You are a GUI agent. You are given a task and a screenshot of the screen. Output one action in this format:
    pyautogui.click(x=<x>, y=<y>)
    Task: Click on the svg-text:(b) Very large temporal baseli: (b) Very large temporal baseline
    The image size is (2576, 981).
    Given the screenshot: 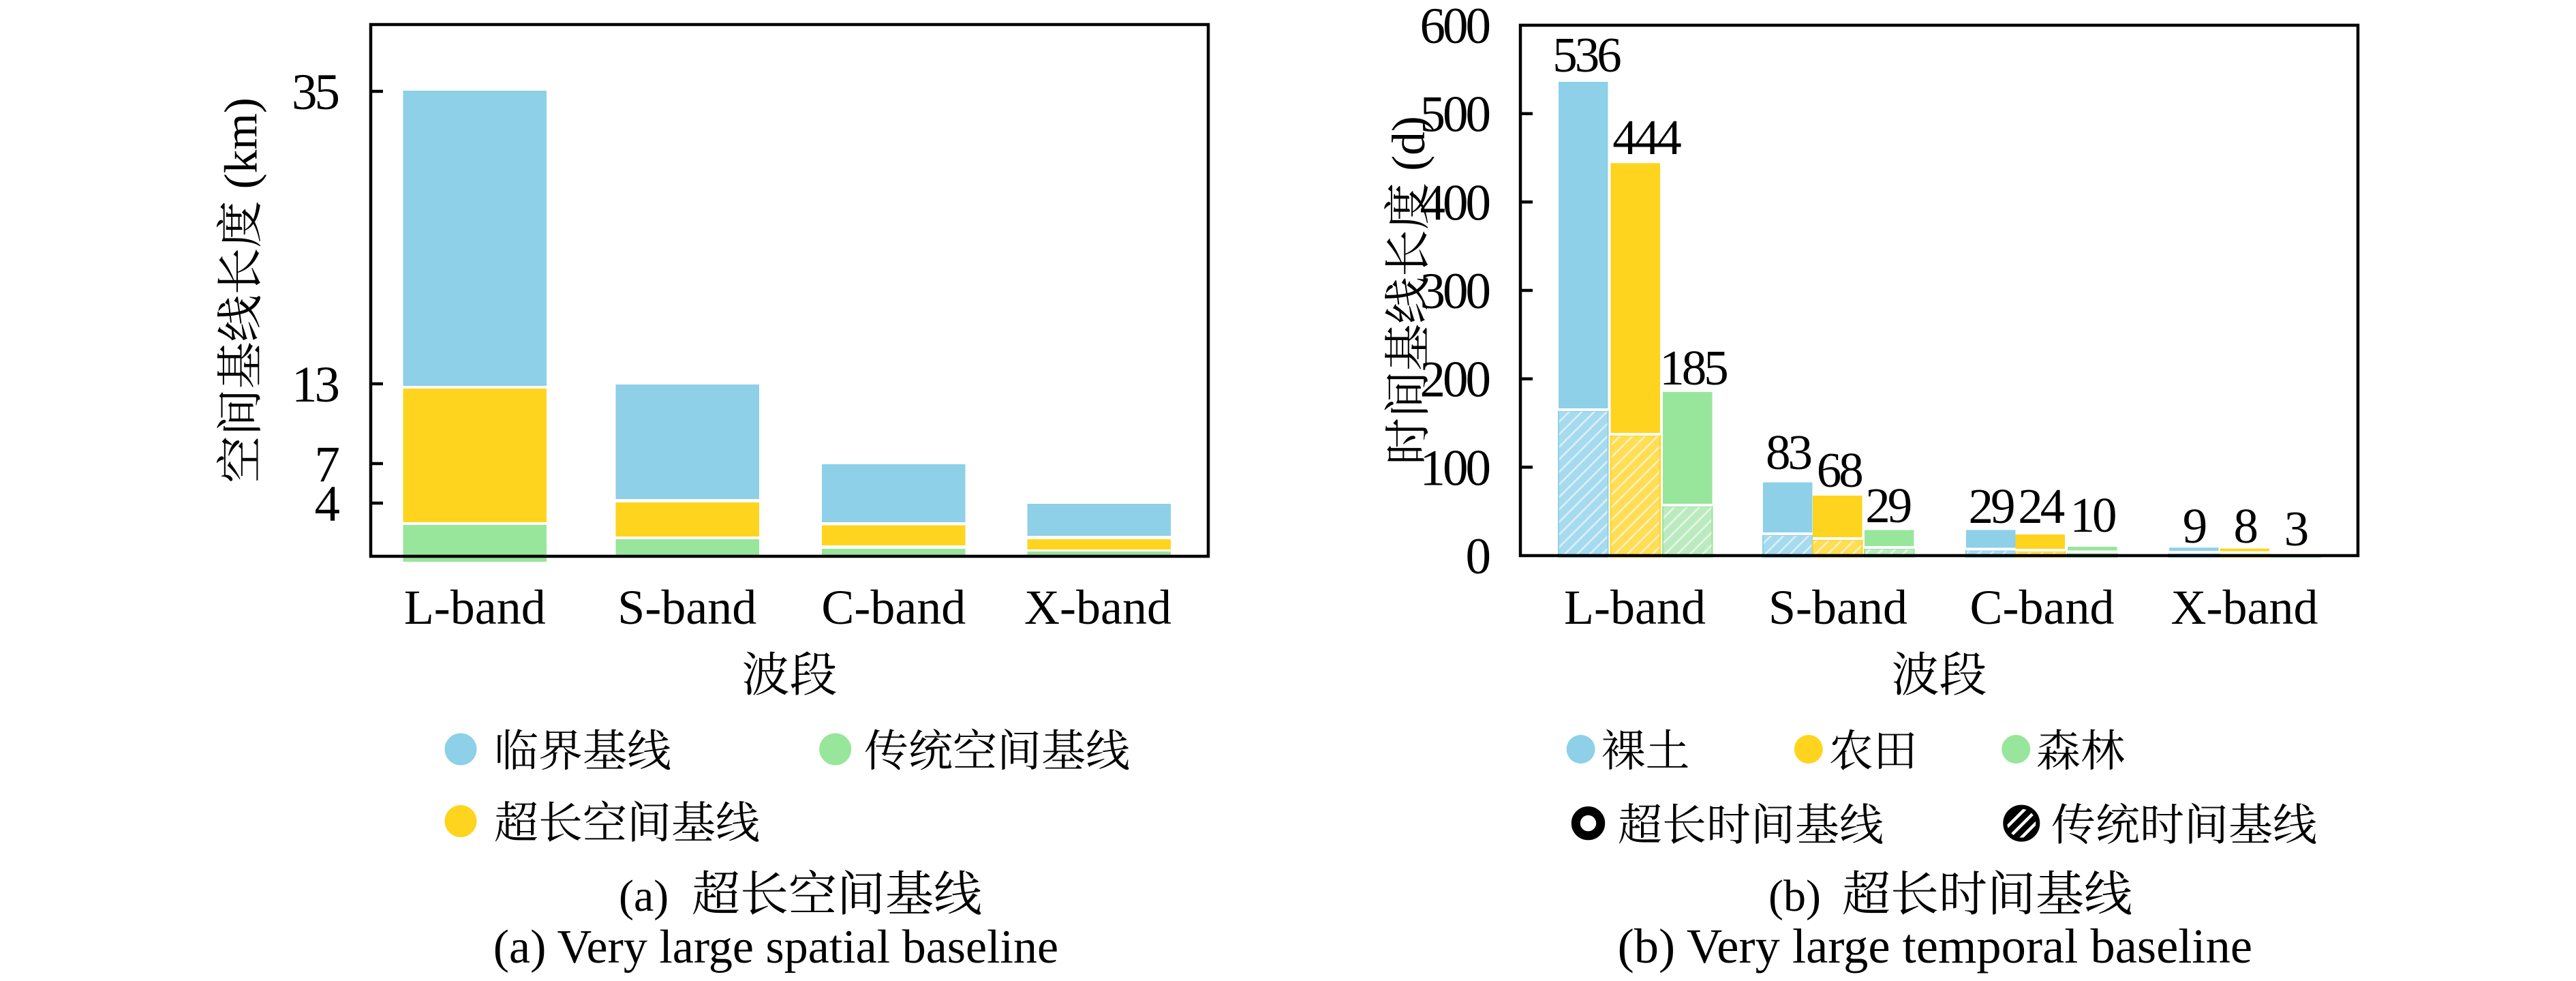 What is the action you would take?
    pyautogui.click(x=1935, y=946)
    